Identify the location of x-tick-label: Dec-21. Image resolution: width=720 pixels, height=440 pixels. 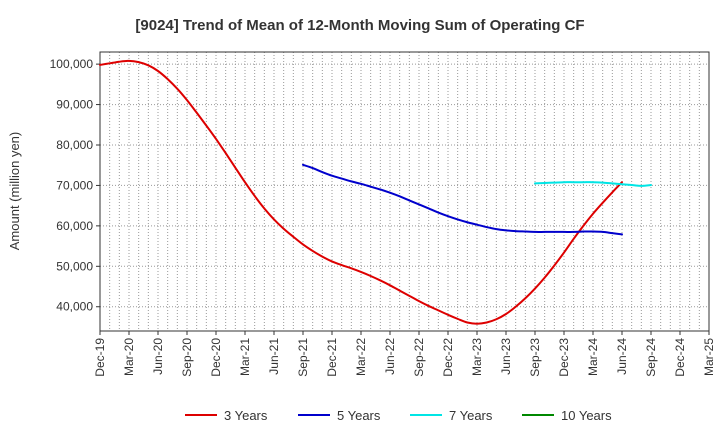
(332, 357).